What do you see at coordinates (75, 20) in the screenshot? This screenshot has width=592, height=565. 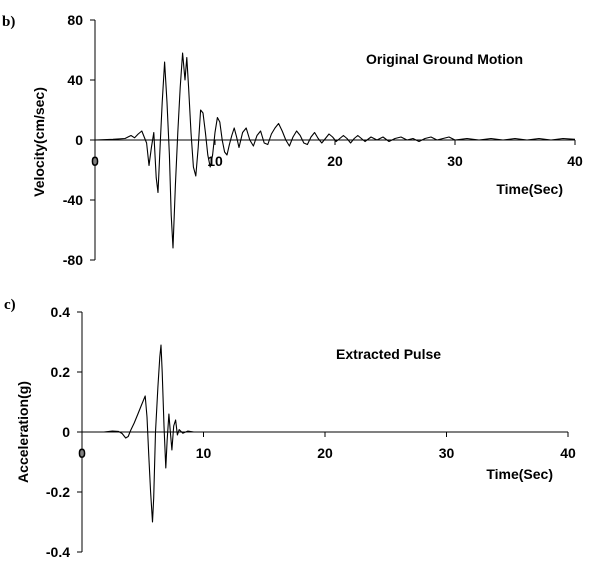 I see `y-tick-label-b-80: 80` at bounding box center [75, 20].